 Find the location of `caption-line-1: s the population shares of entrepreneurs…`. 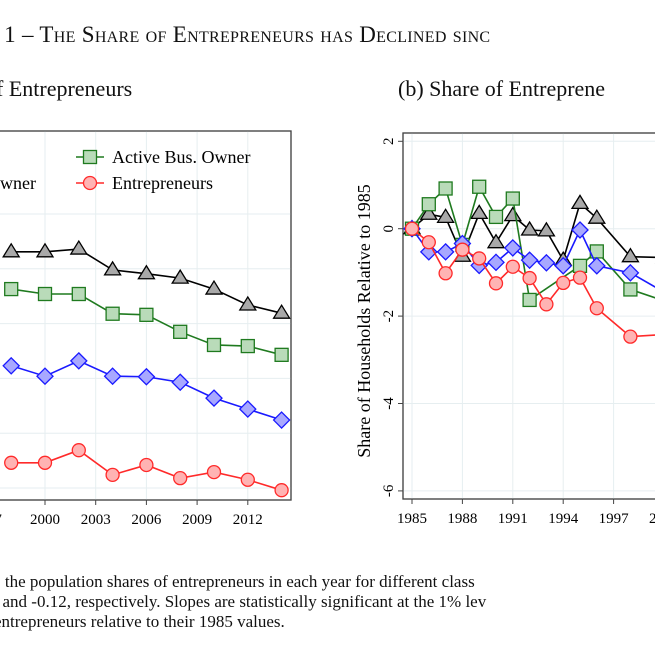

caption-line-1: s the population shares of entrepreneurs… is located at coordinates (237, 581).